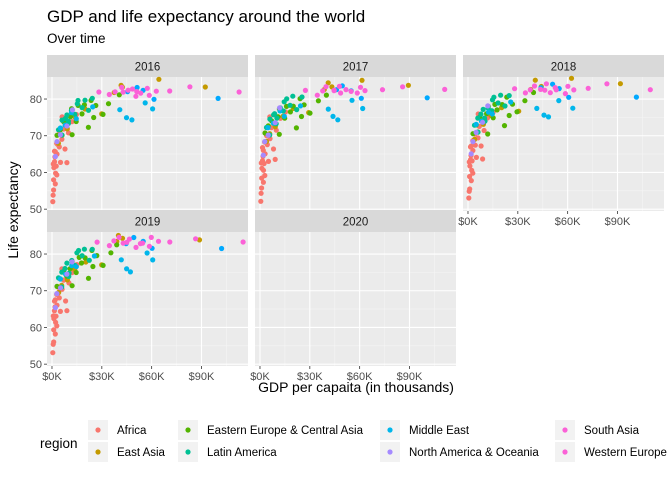 This screenshot has width=672, height=480. I want to click on legend-title: region, so click(59, 443).